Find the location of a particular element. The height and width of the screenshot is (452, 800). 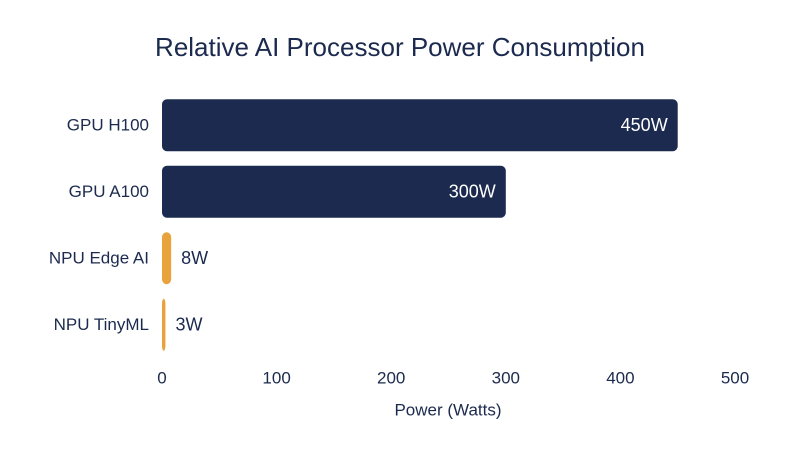

x-tick-label: 300 is located at coordinates (506, 377).